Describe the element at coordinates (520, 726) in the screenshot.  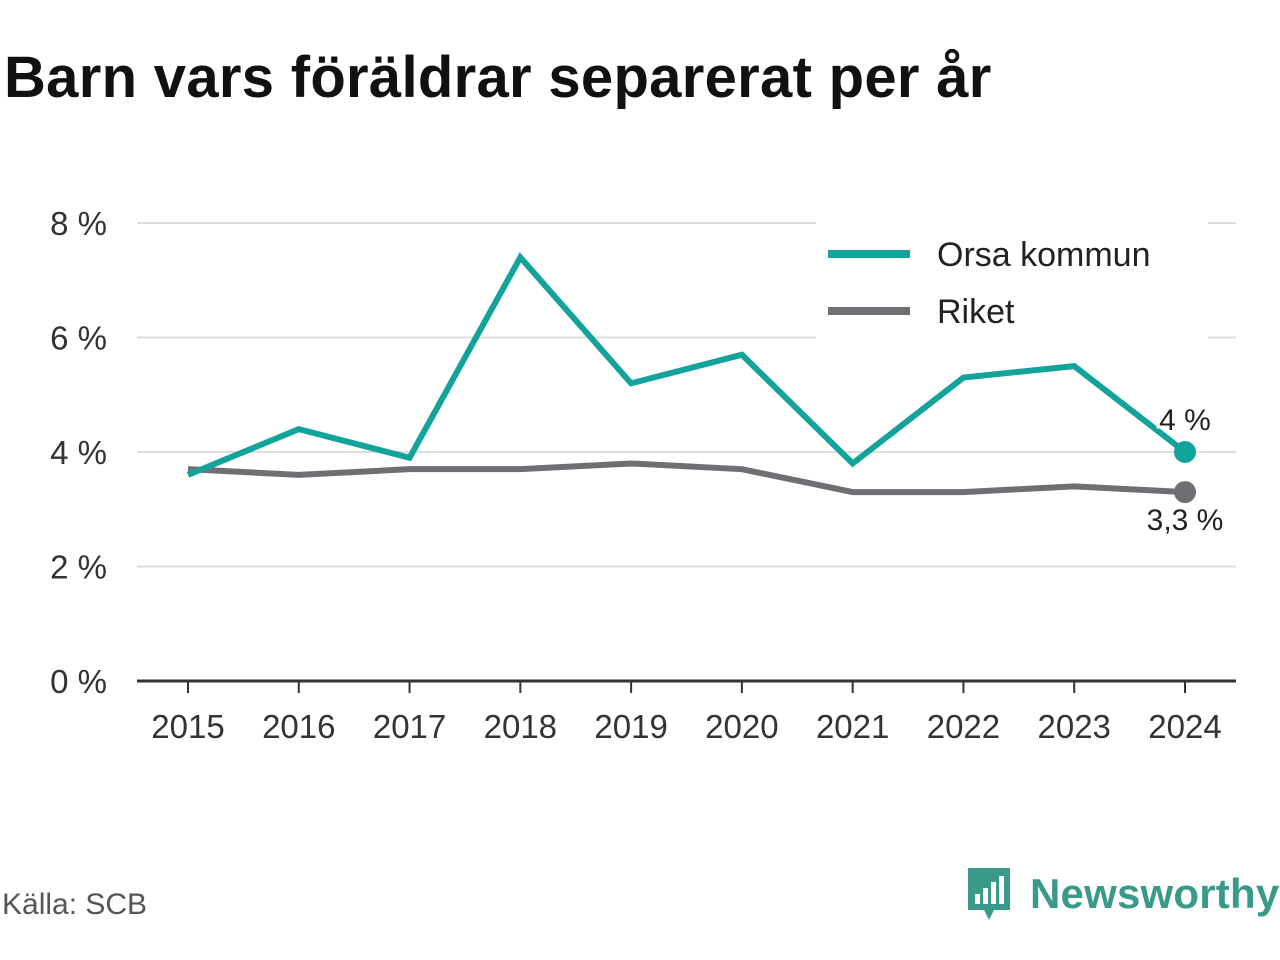
I see `x-tick-label: 2018` at that location.